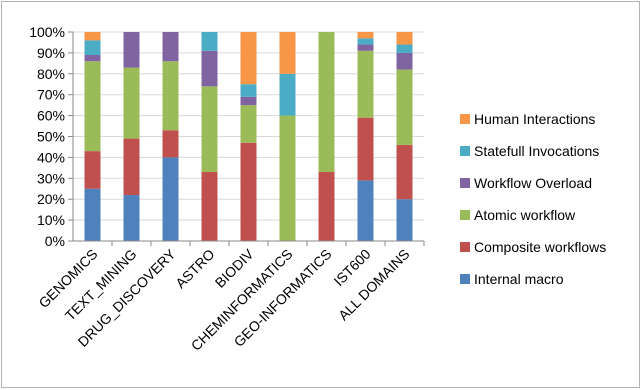 This screenshot has height=390, width=642. Describe the element at coordinates (51, 157) in the screenshot. I see `y-tick-label: 40%` at that location.